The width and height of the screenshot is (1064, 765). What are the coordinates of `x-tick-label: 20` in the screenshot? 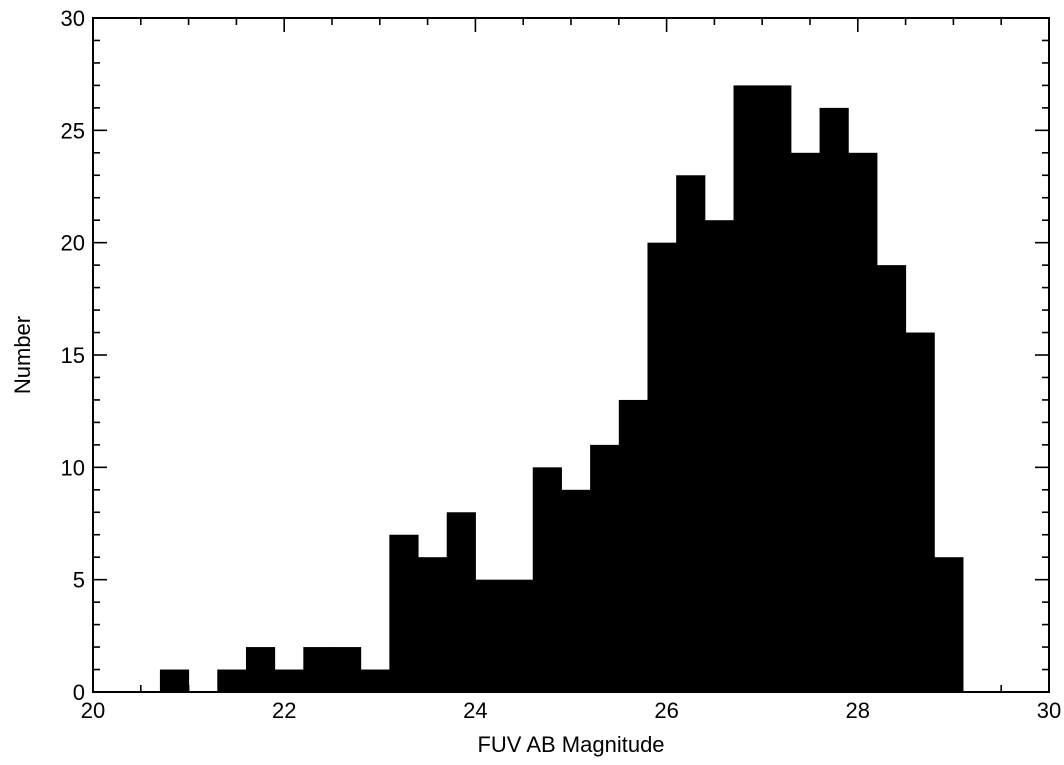 It's located at (93, 710).